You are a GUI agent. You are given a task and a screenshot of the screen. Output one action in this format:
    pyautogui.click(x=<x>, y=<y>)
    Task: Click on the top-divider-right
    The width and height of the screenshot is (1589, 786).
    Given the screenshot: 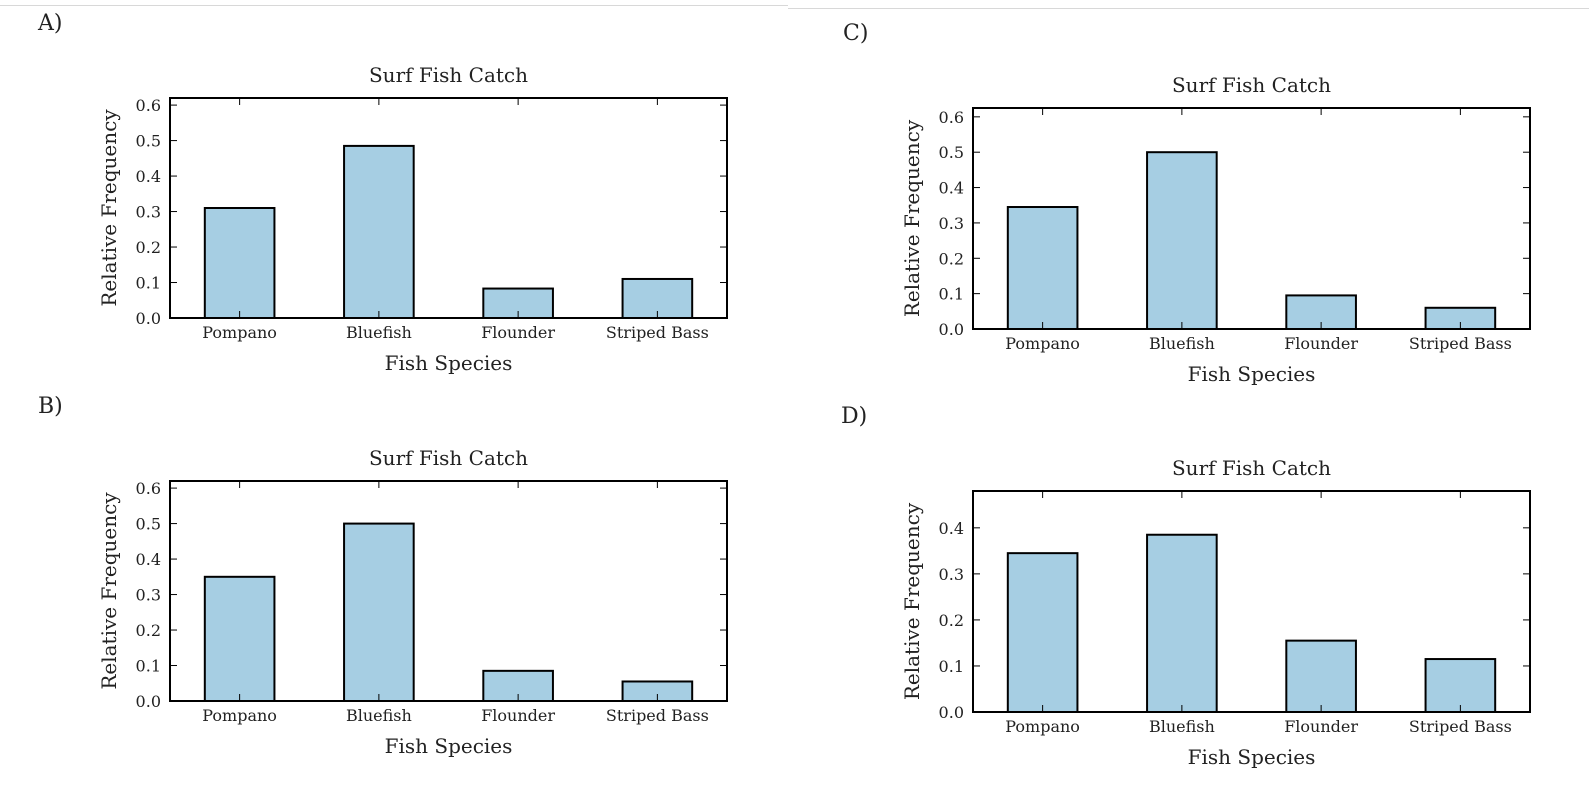 What is the action you would take?
    pyautogui.click(x=1188, y=8)
    